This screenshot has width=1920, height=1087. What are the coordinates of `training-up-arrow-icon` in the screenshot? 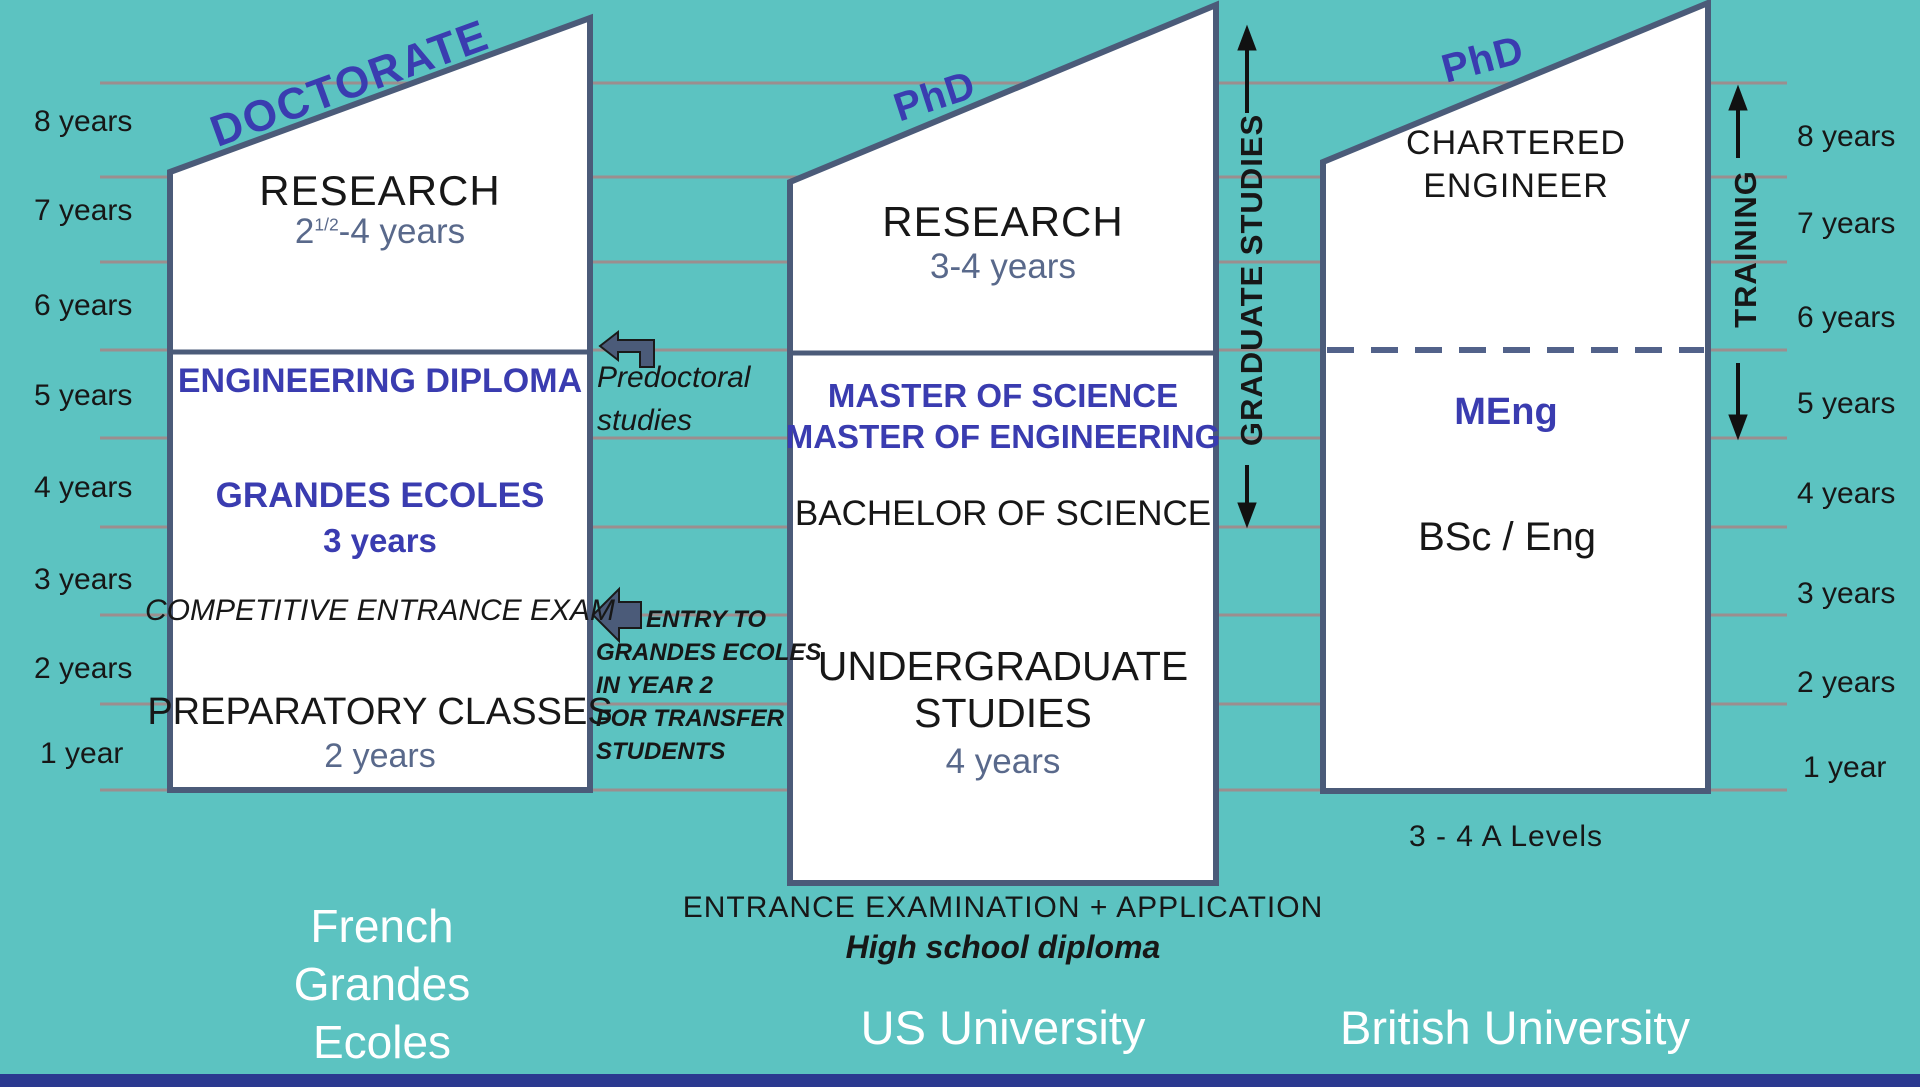 It's located at (1738, 121).